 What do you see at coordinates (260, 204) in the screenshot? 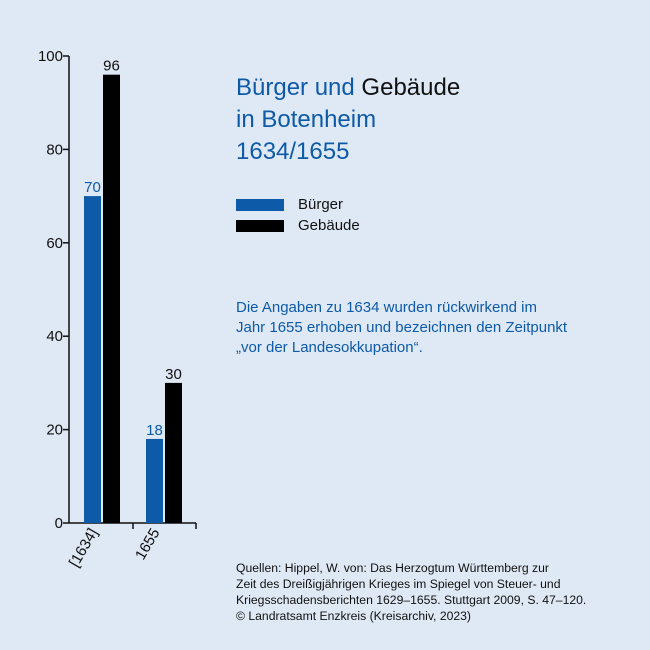
I see `legend-swatch-buerger` at bounding box center [260, 204].